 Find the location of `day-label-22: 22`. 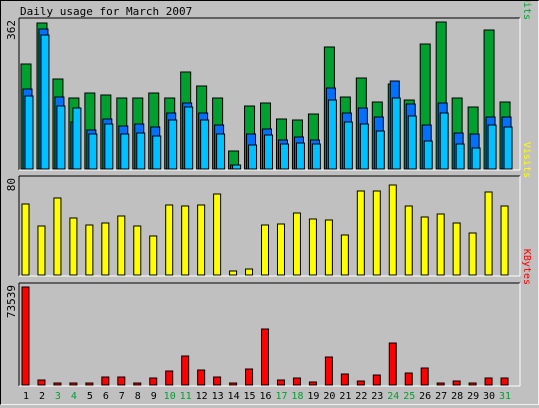

day-label-22: 22 is located at coordinates (361, 396).